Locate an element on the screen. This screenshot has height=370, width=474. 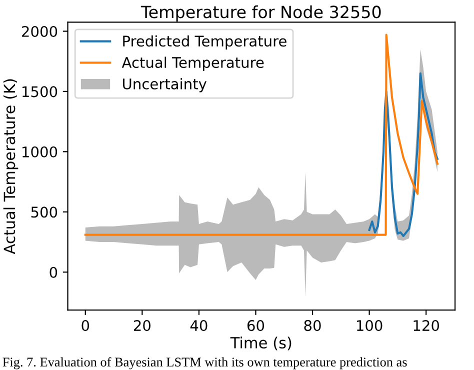
x-tick-label: 60 is located at coordinates (255, 326).